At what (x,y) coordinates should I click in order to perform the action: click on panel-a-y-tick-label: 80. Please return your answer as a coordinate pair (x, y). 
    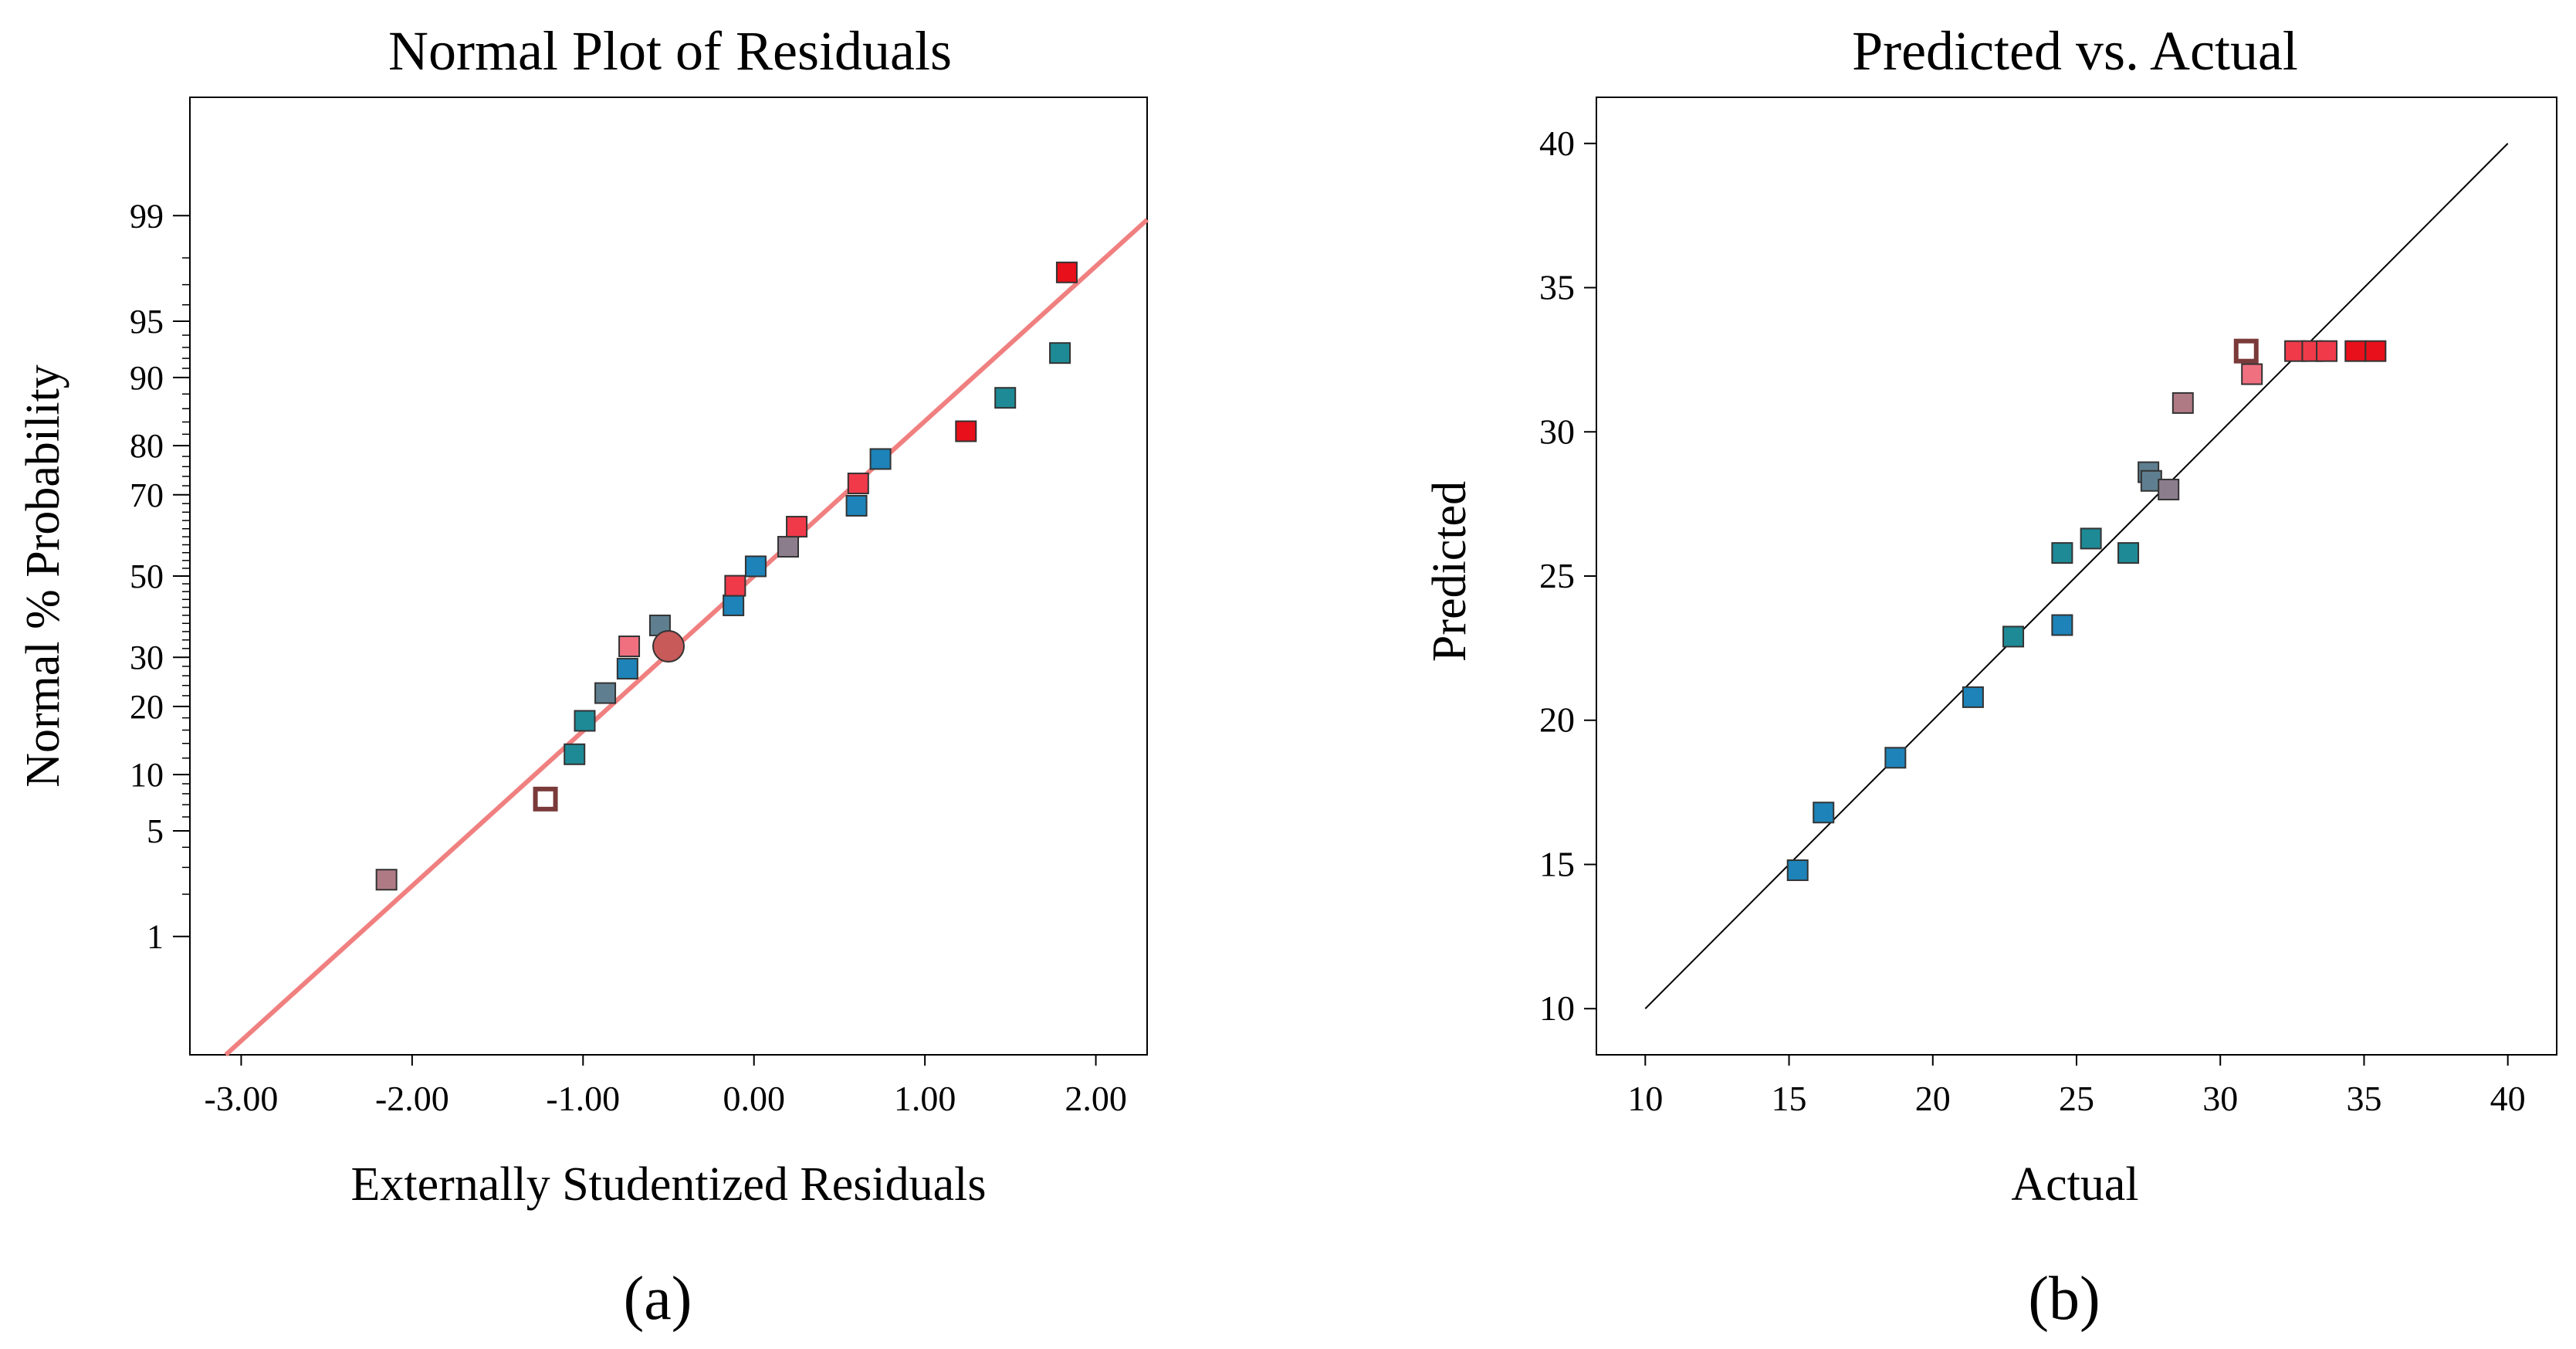
    Looking at the image, I should click on (147, 446).